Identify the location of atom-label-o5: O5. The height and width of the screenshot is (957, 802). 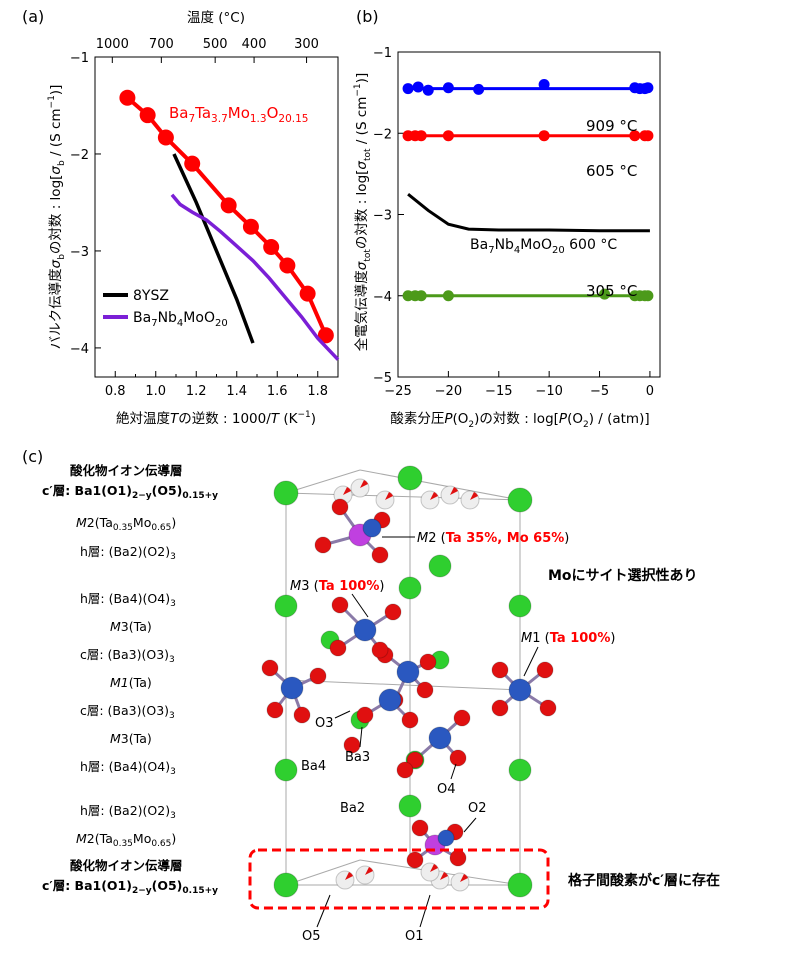
(311, 936).